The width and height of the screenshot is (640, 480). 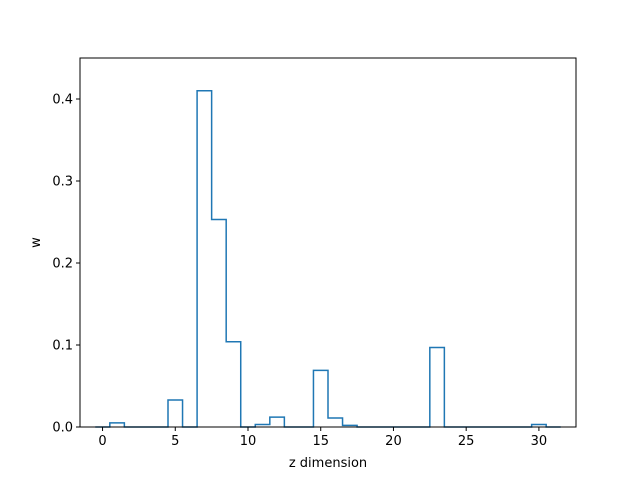 I want to click on x-tick-label: 25, so click(x=466, y=441).